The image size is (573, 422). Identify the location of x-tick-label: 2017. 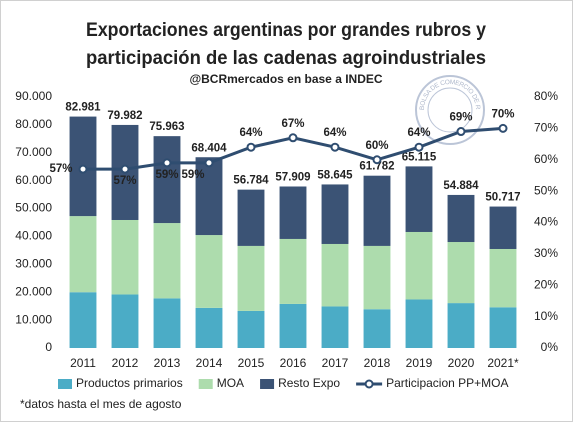
(335, 363).